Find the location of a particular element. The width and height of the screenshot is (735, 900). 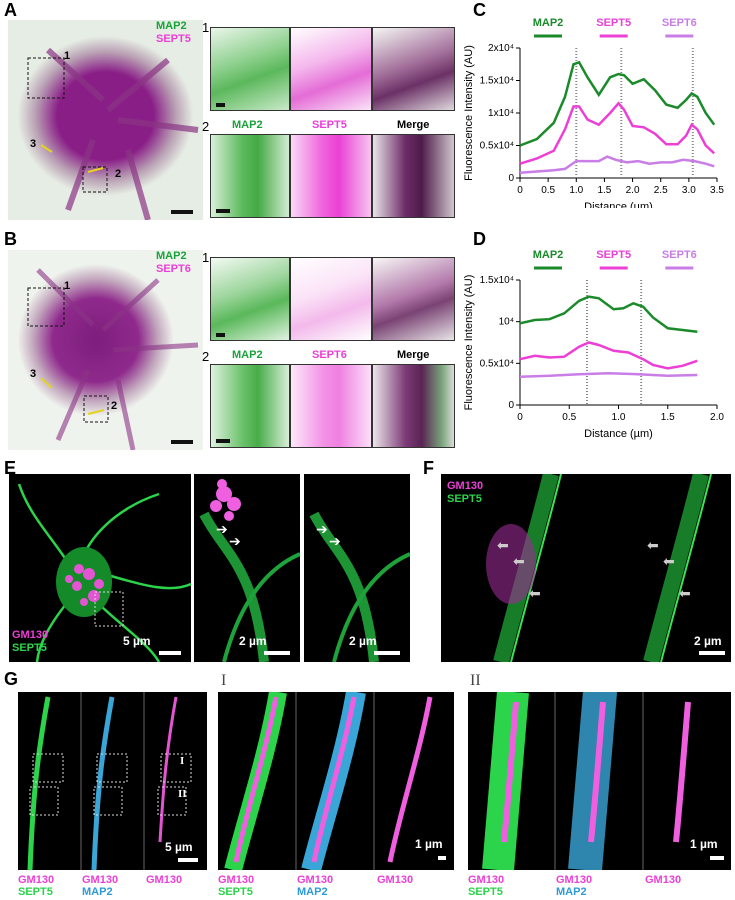

panel-b-neuron-image: 1 2 3 MAP2 SEPT6 is located at coordinates (105, 350).